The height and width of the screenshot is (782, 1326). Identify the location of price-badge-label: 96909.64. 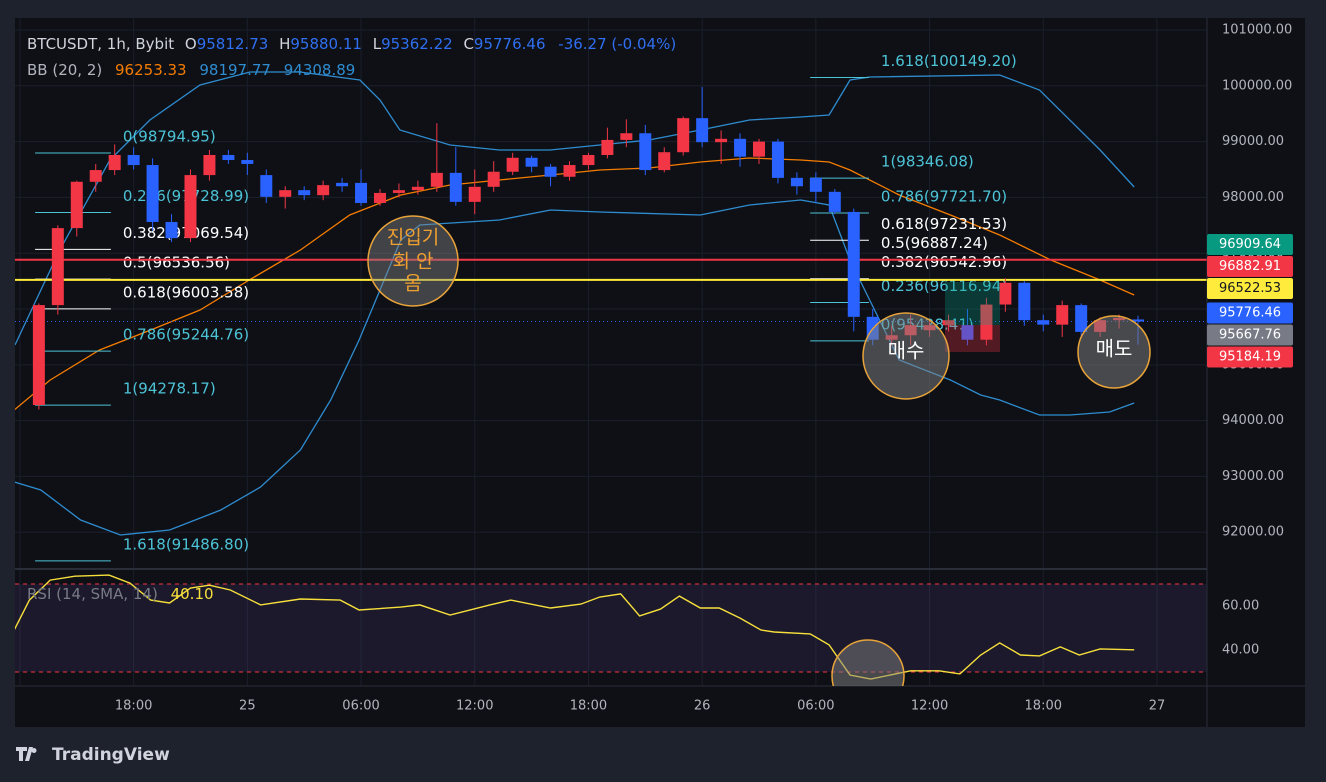
(1250, 244).